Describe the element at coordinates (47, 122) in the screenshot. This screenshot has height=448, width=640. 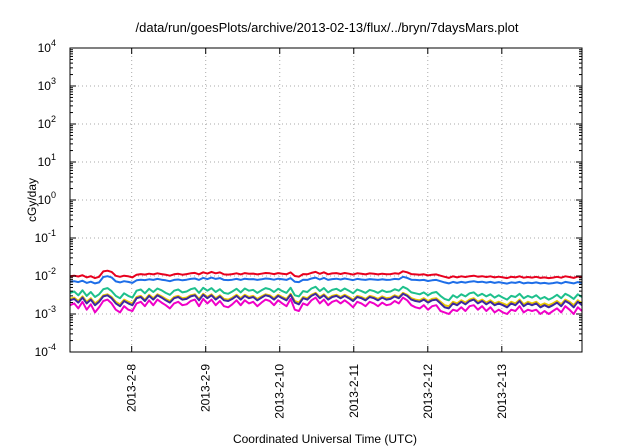
I see `y-tick-label: 10²` at that location.